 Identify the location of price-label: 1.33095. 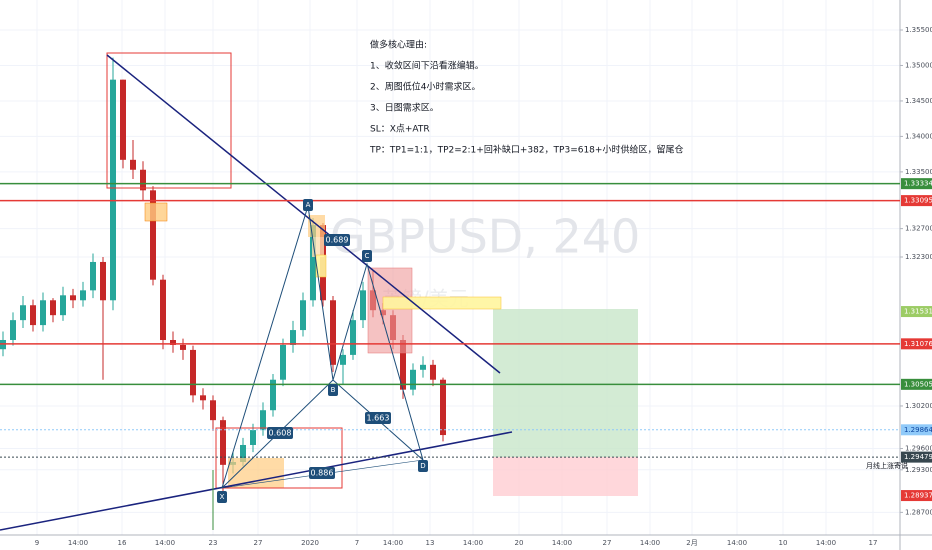
(918, 201).